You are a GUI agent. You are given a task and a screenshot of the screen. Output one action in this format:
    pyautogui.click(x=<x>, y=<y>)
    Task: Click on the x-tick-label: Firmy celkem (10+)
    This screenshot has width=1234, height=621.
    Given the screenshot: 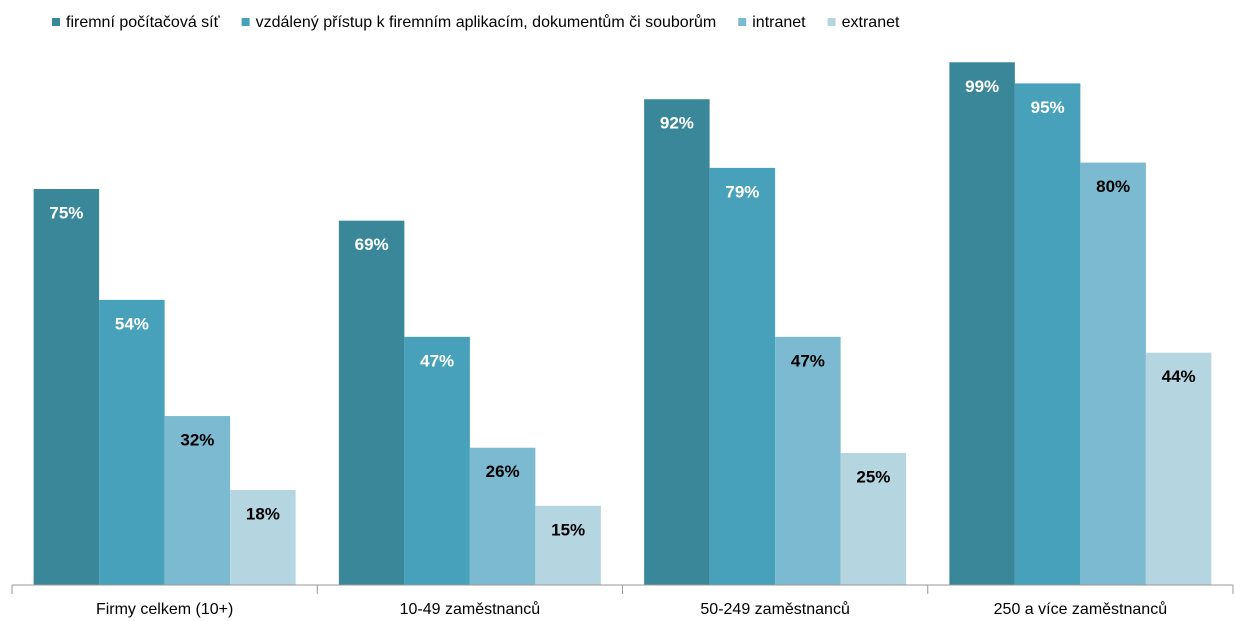 What is the action you would take?
    pyautogui.click(x=164, y=609)
    